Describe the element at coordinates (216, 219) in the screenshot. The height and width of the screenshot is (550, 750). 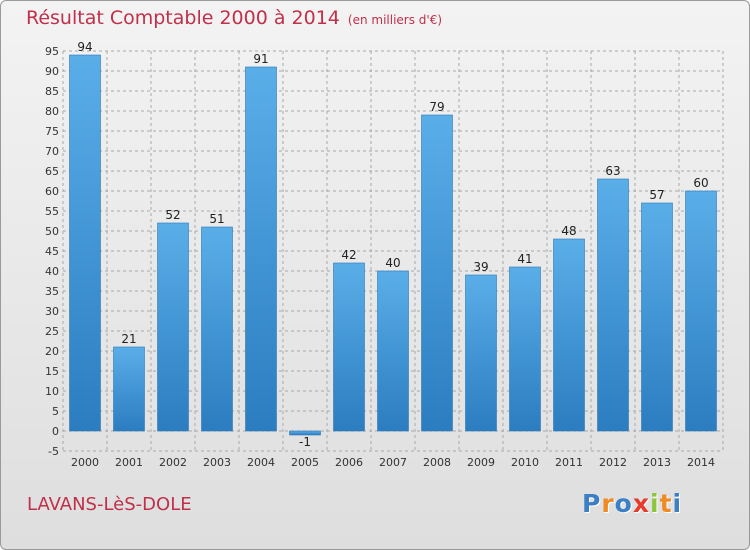
I see `value-label: 51` at that location.